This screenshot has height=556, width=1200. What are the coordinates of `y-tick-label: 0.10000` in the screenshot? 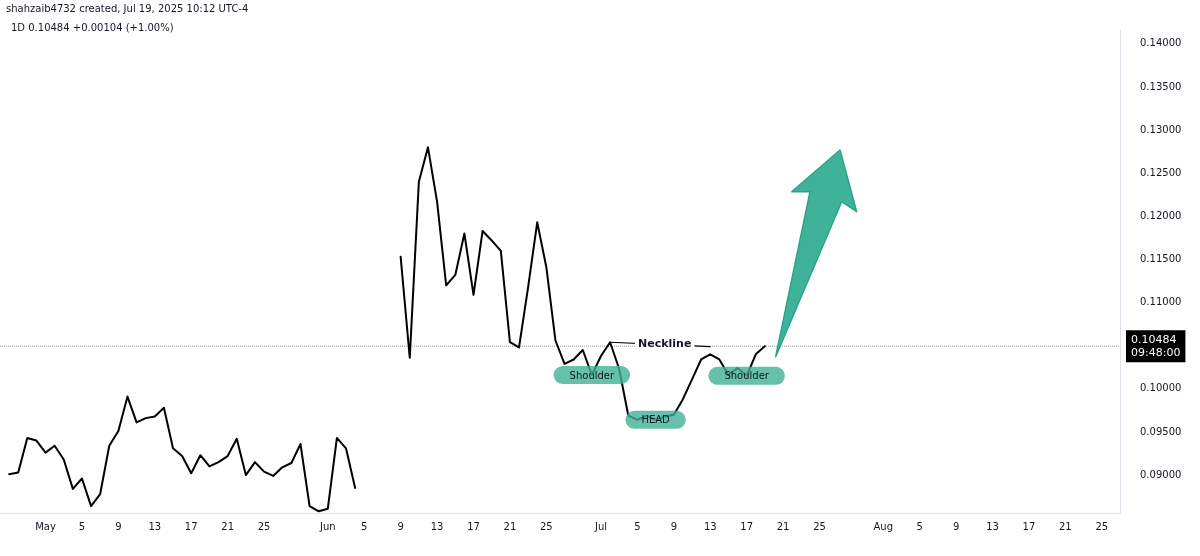 It's located at (1161, 388).